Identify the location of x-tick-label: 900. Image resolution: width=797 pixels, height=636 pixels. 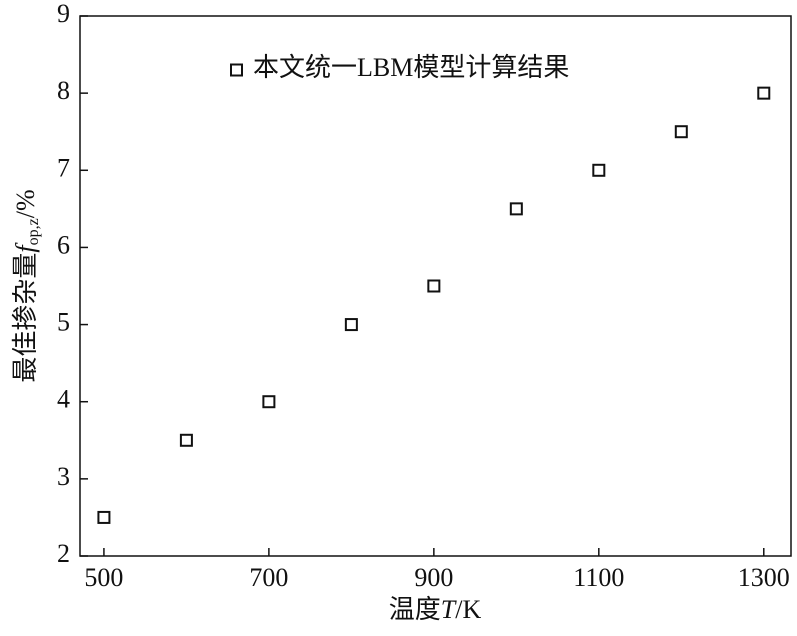
(433, 577).